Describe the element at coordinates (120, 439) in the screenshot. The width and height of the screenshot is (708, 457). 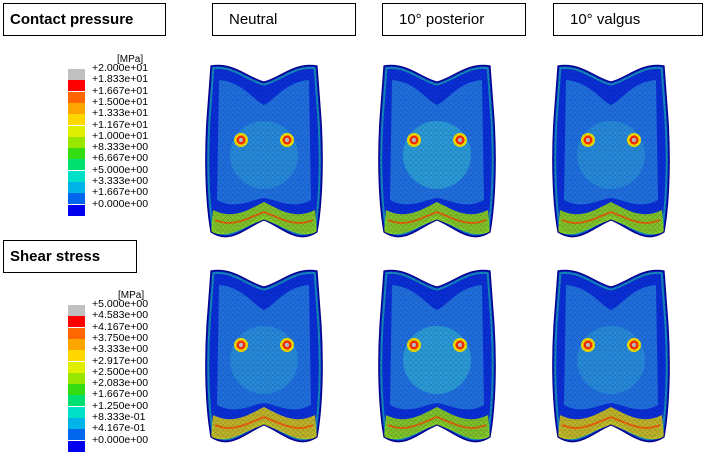
I see `shear-legend-tick-label: +0.000e+00` at that location.